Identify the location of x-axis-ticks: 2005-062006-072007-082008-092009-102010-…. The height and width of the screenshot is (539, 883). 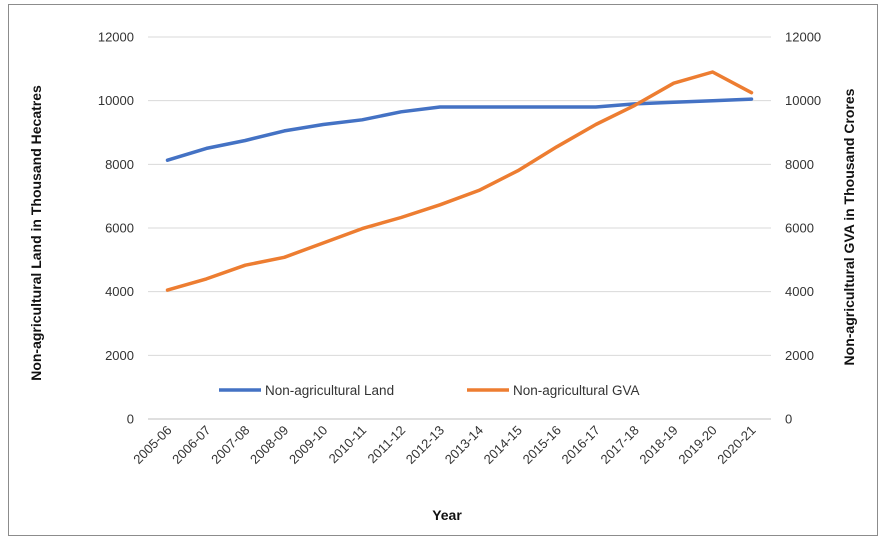
(444, 445).